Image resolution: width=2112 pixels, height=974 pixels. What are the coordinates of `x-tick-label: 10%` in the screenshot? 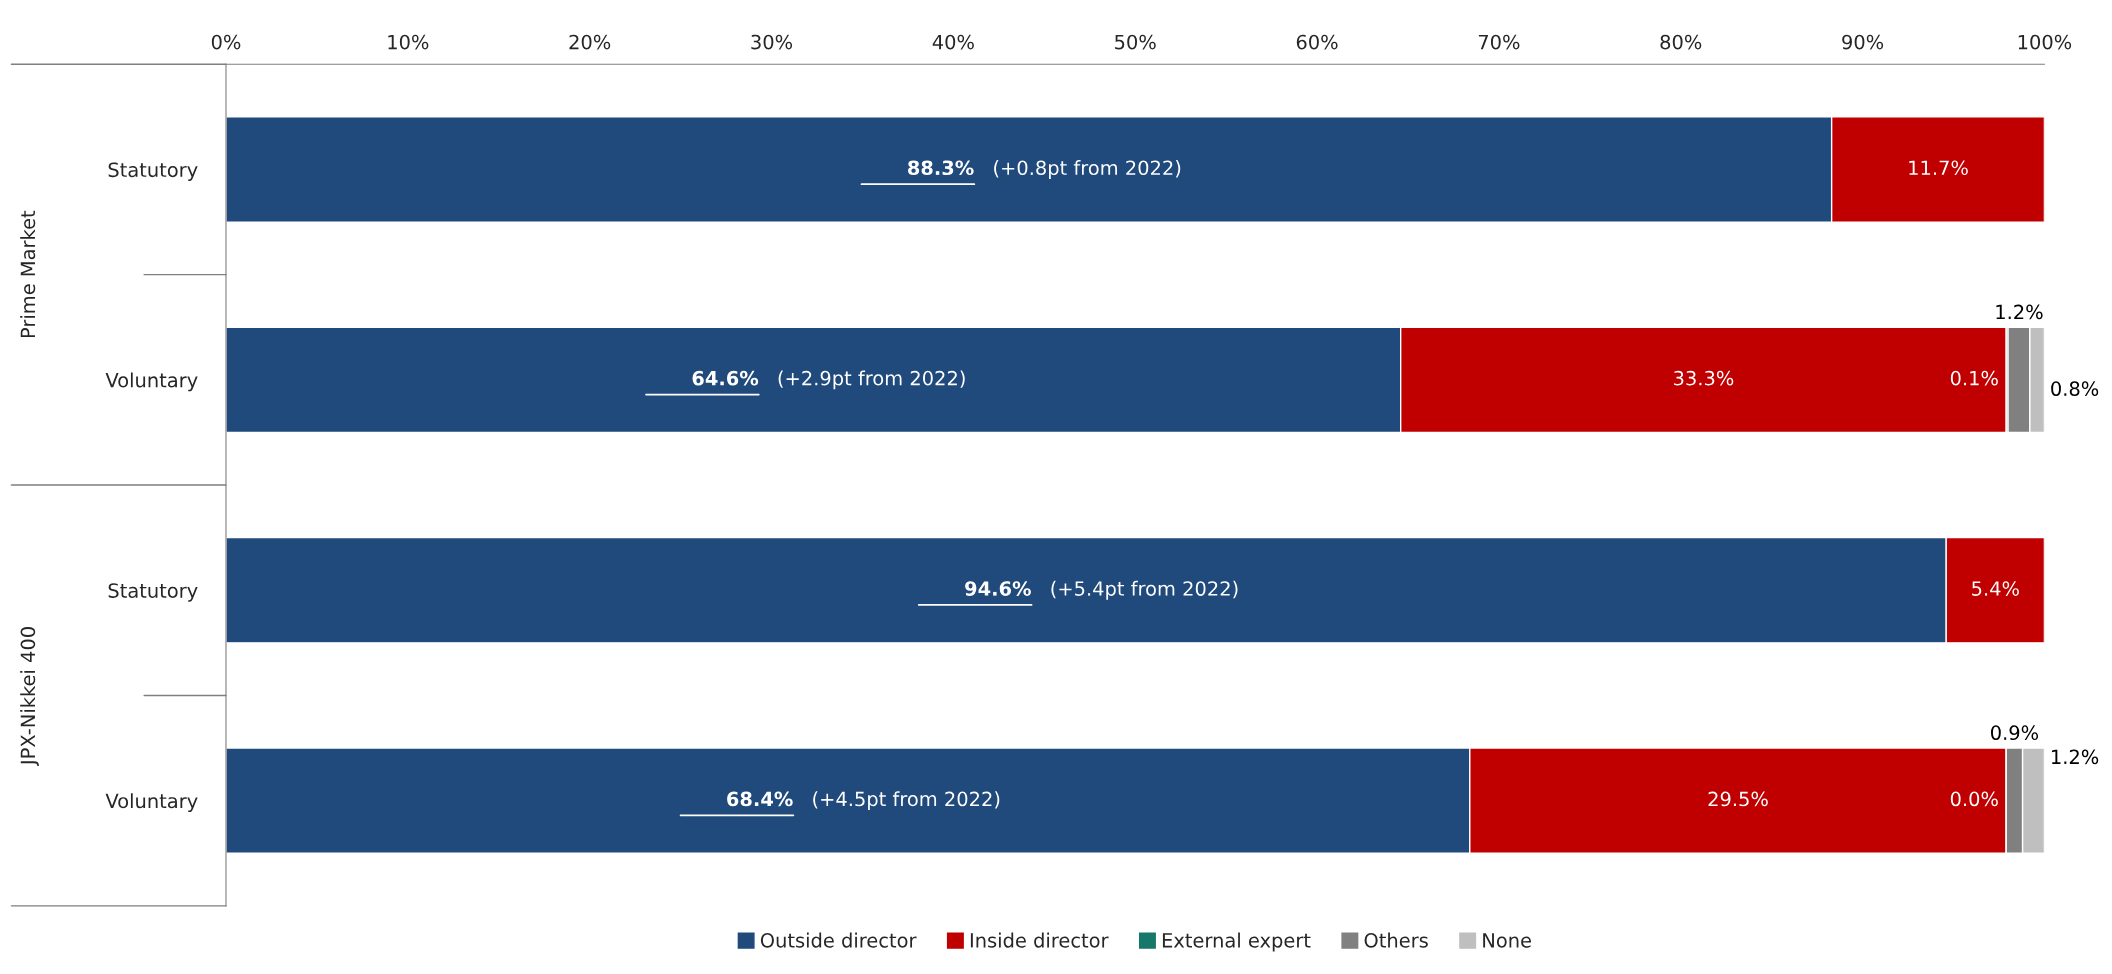 It's located at (408, 42).